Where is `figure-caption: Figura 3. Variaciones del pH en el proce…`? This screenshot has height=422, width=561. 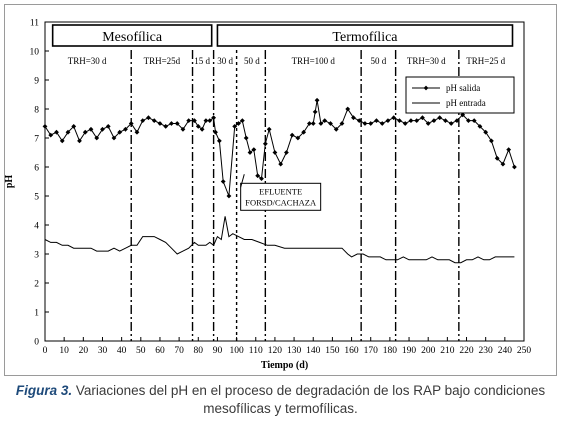 figure-caption: Figura 3. Variaciones del pH en el proce… is located at coordinates (280, 400).